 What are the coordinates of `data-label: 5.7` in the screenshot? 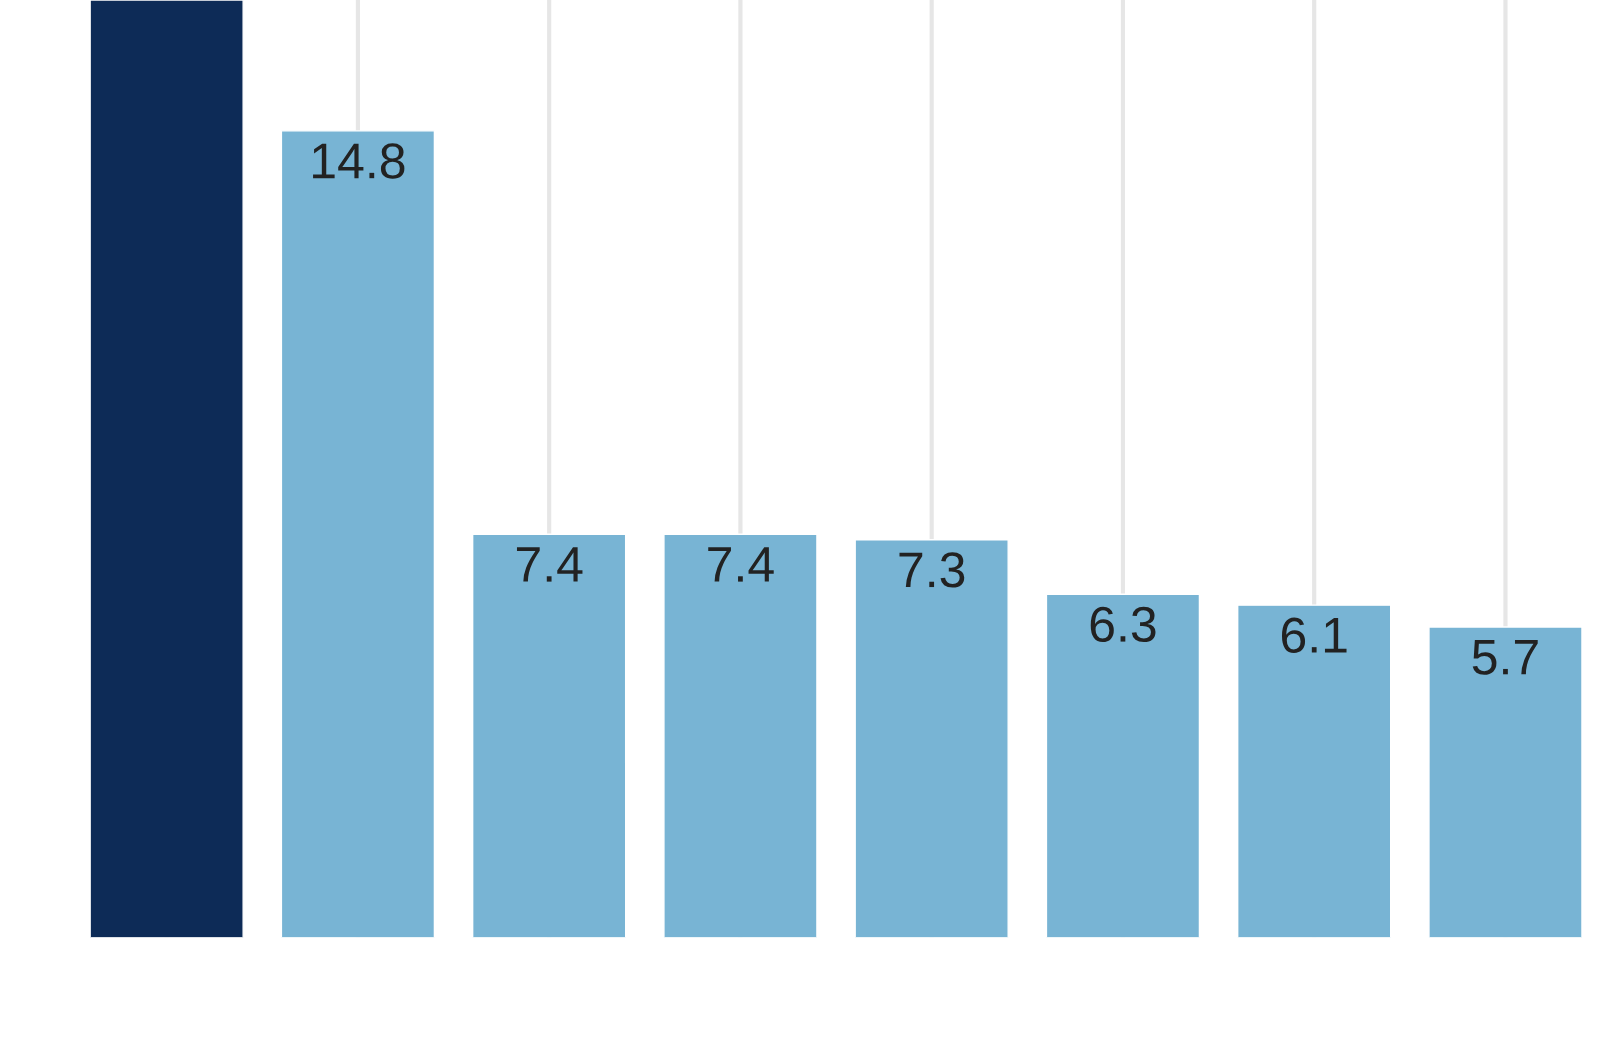 It's located at (1505, 657).